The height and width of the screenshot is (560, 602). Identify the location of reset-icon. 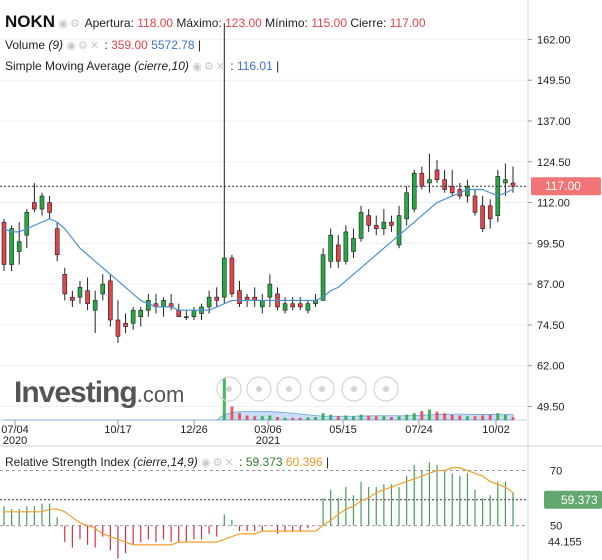
(386, 389).